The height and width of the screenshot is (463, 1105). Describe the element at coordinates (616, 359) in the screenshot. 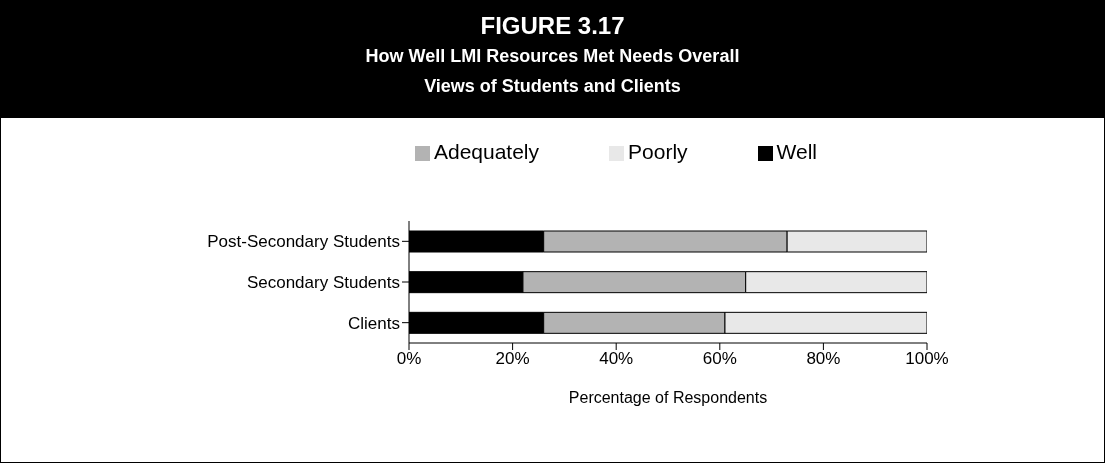

I see `x-tick-label: 40%` at that location.